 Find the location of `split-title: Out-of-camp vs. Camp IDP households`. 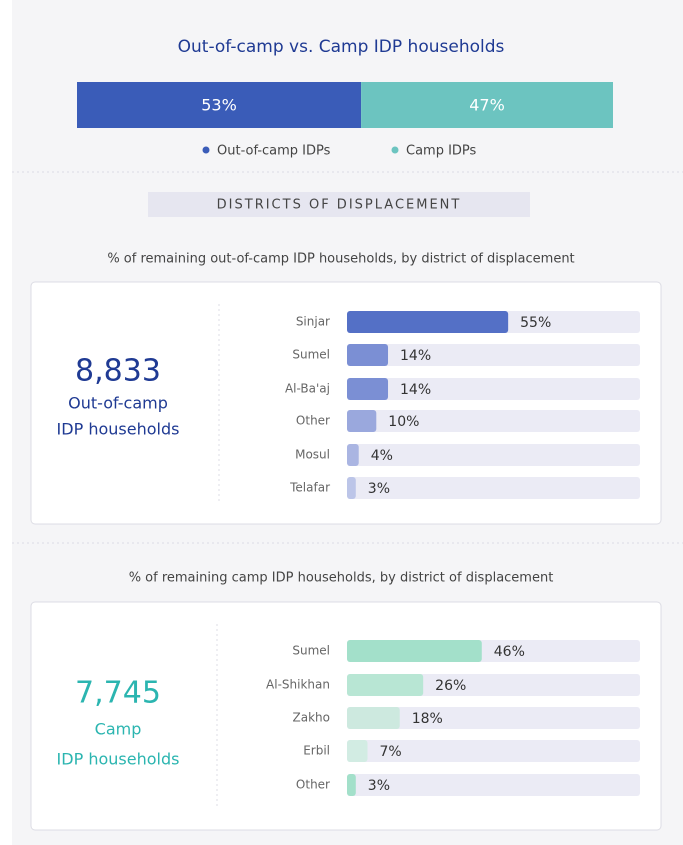

split-title: Out-of-camp vs. Camp IDP households is located at coordinates (341, 47).